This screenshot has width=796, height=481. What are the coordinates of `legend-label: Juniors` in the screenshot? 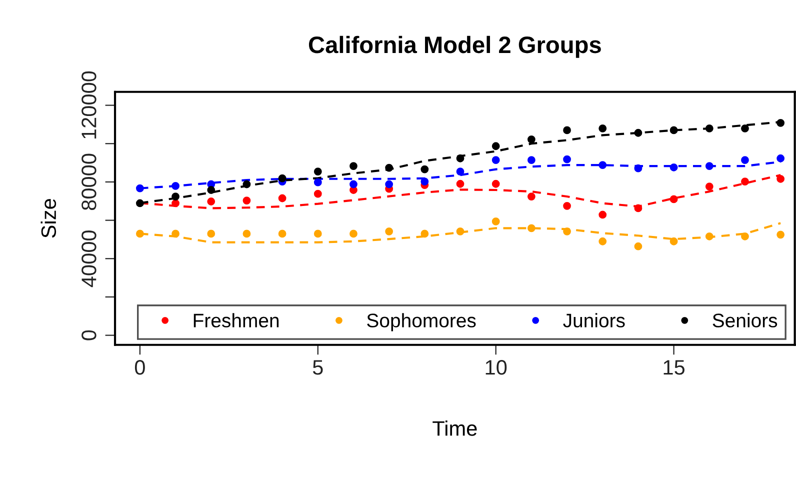 It's located at (594, 320).